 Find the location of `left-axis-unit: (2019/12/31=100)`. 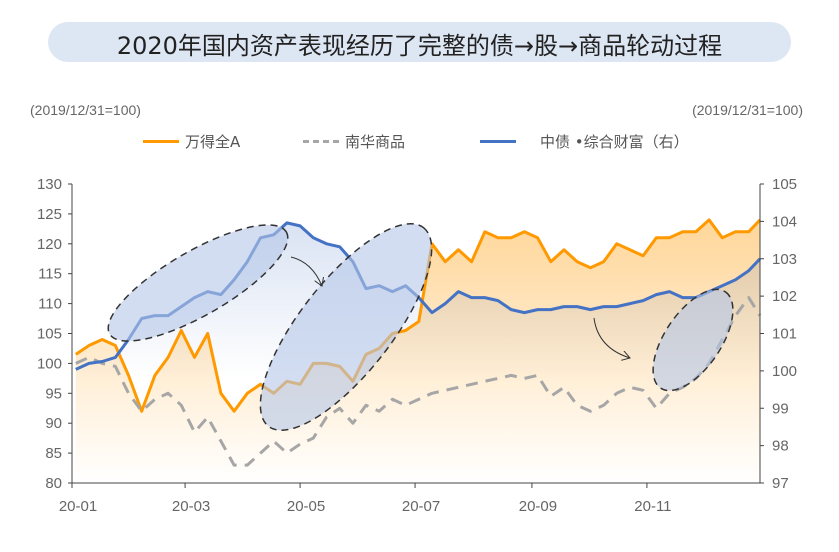

left-axis-unit: (2019/12/31=100) is located at coordinates (85, 110).